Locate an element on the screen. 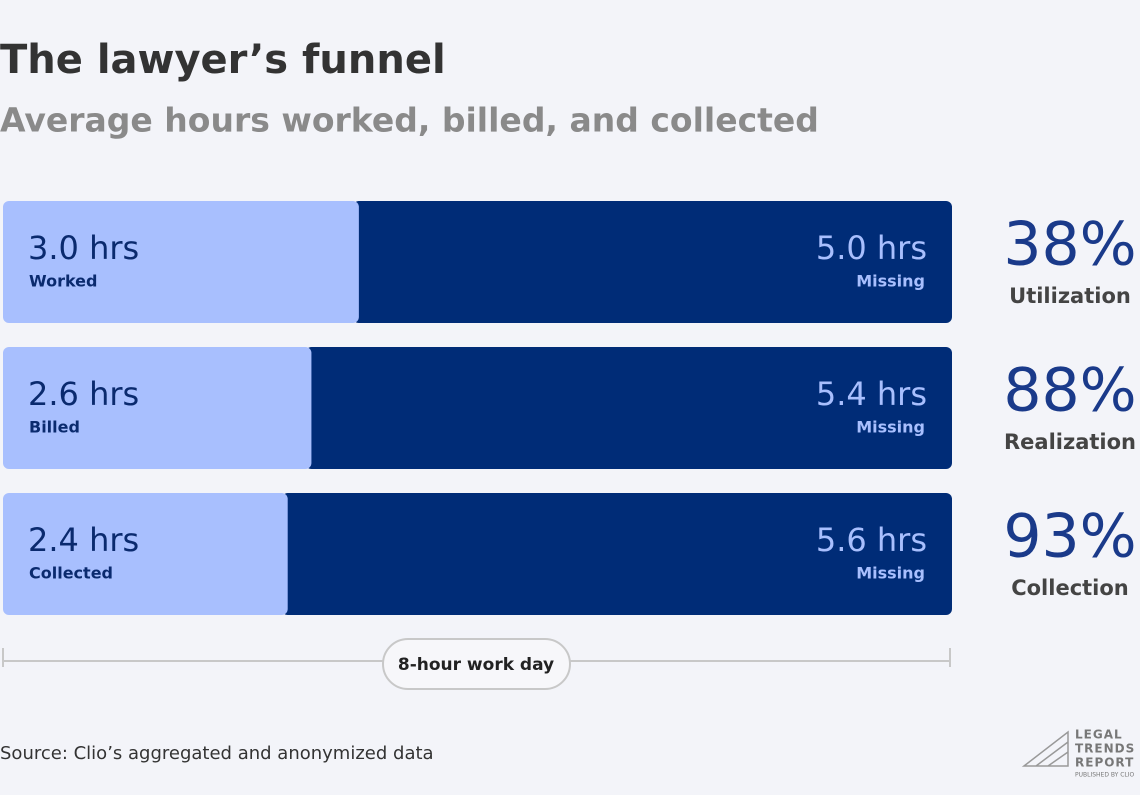 The image size is (1140, 795). category-label: Billed is located at coordinates (54, 427).